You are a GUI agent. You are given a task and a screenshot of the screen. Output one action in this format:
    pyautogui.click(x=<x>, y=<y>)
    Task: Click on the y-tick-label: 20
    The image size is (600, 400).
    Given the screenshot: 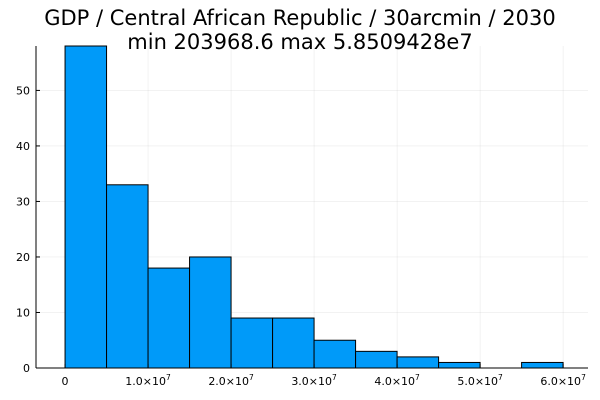 What is the action you would take?
    pyautogui.click(x=23, y=257)
    